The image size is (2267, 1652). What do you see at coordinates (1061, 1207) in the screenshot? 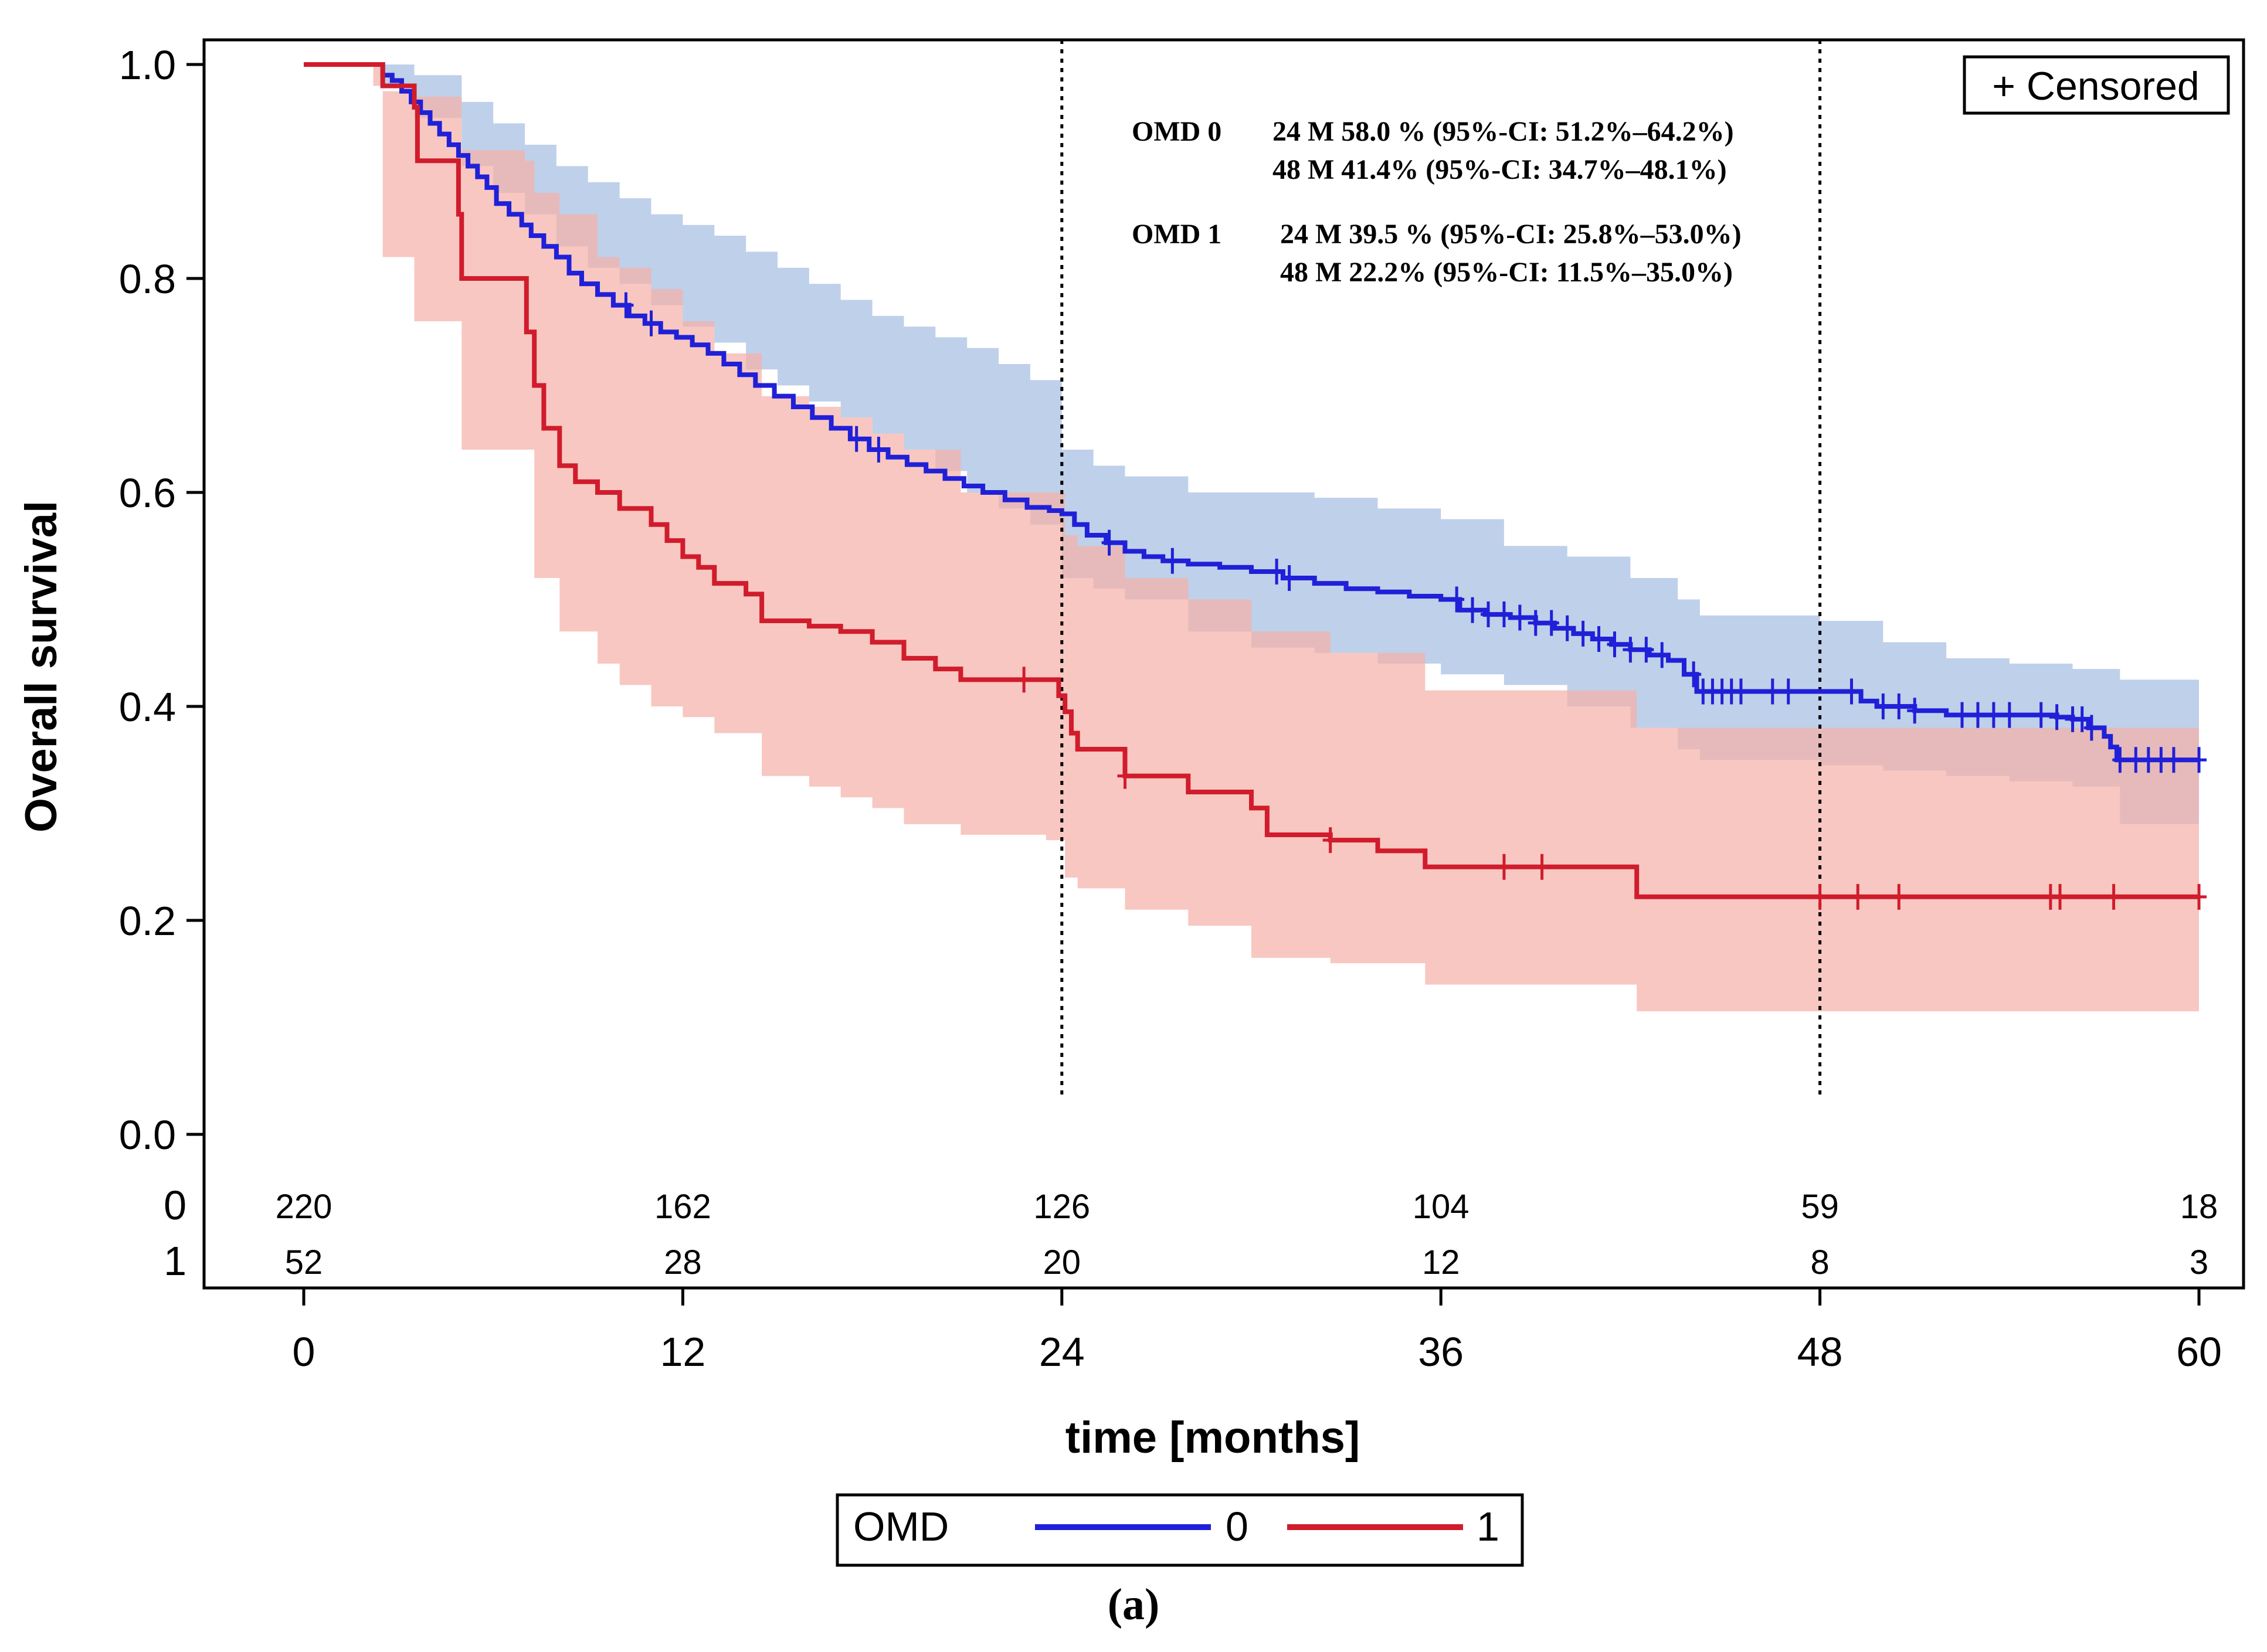
I see `at-risk-count-0-2: 126` at bounding box center [1061, 1207].